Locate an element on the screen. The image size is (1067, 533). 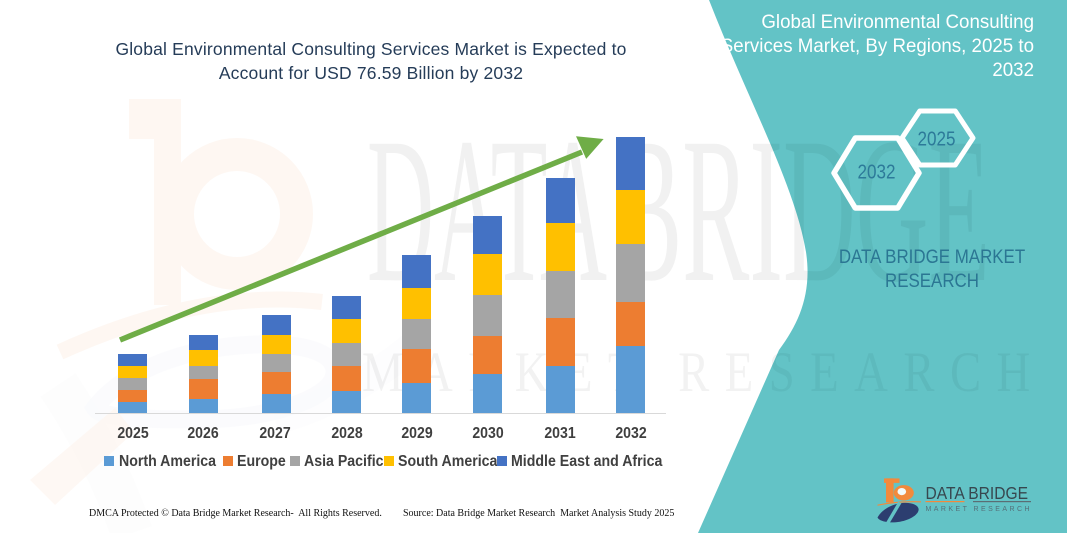
svg-text: 2025 is located at coordinates (937, 140).